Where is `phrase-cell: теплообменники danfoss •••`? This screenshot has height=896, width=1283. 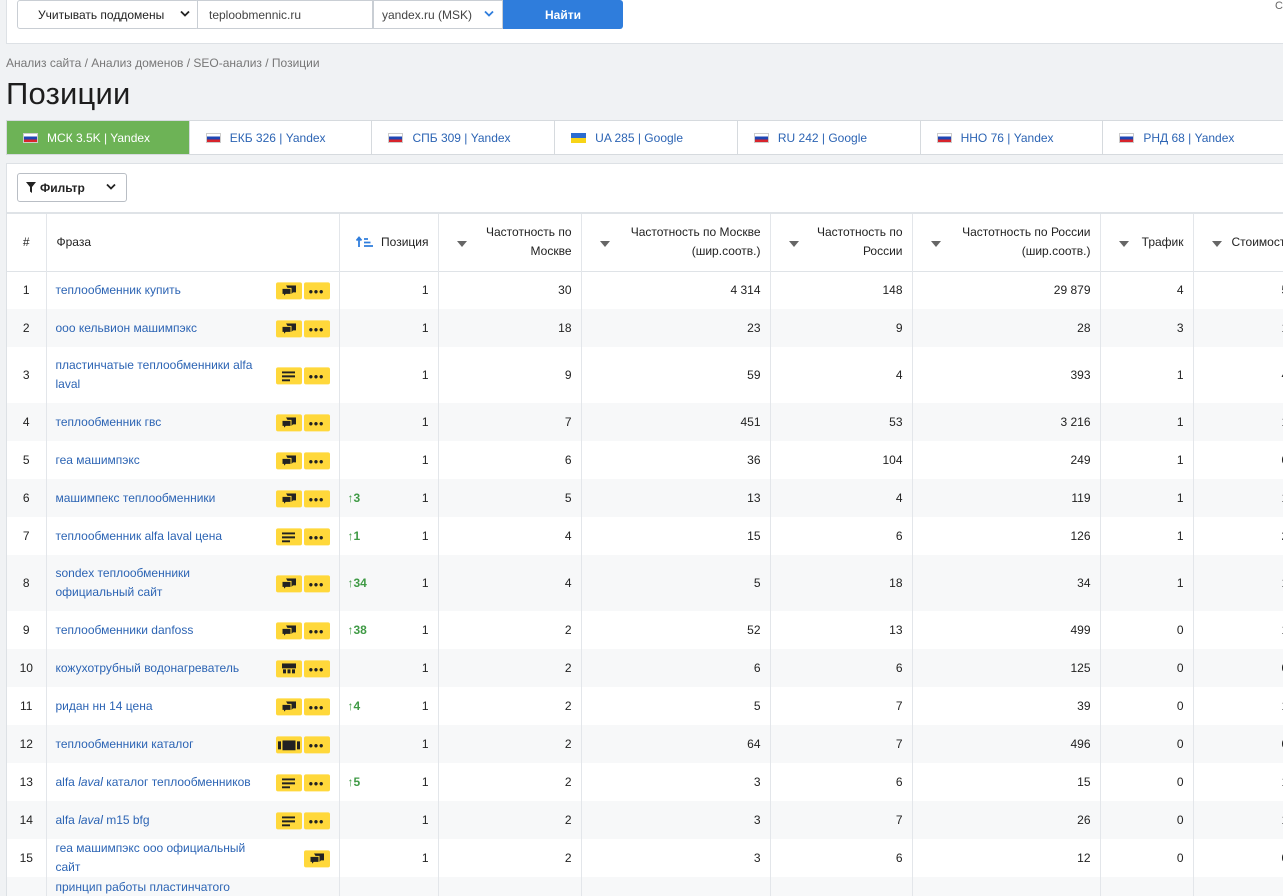
phrase-cell: теплообменники danfoss ••• is located at coordinates (193, 630).